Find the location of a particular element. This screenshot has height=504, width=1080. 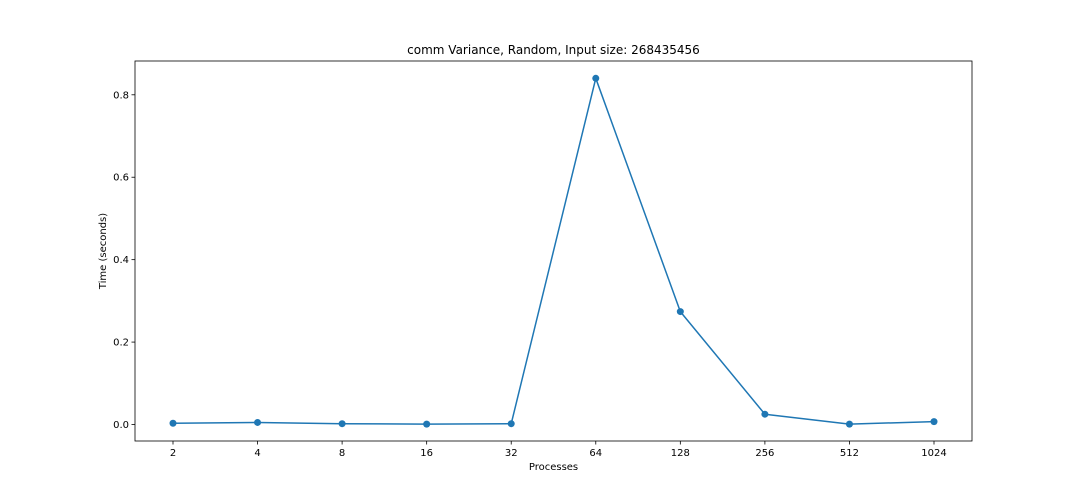

x-tick-label: 2 is located at coordinates (173, 453).